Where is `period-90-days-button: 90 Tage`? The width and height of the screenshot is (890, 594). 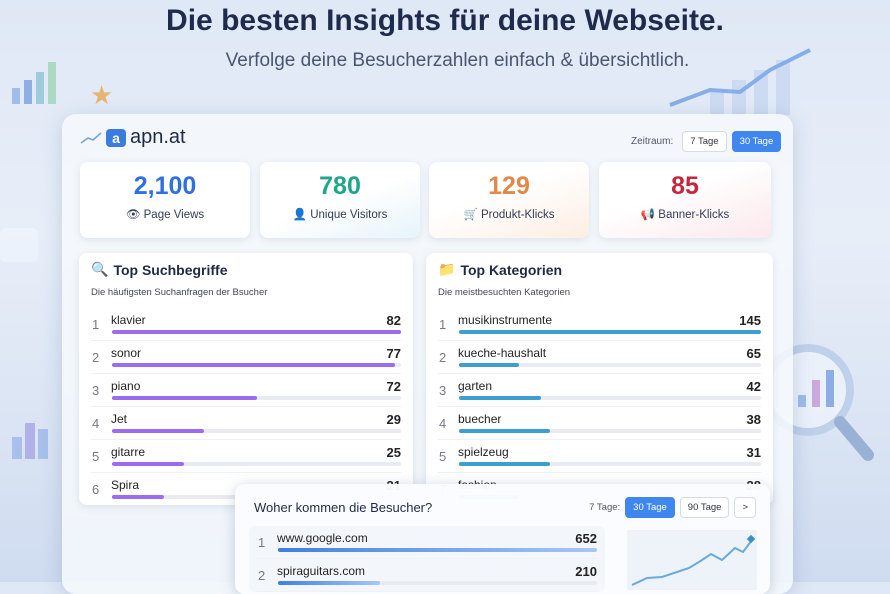 period-90-days-button: 90 Tage is located at coordinates (704, 507).